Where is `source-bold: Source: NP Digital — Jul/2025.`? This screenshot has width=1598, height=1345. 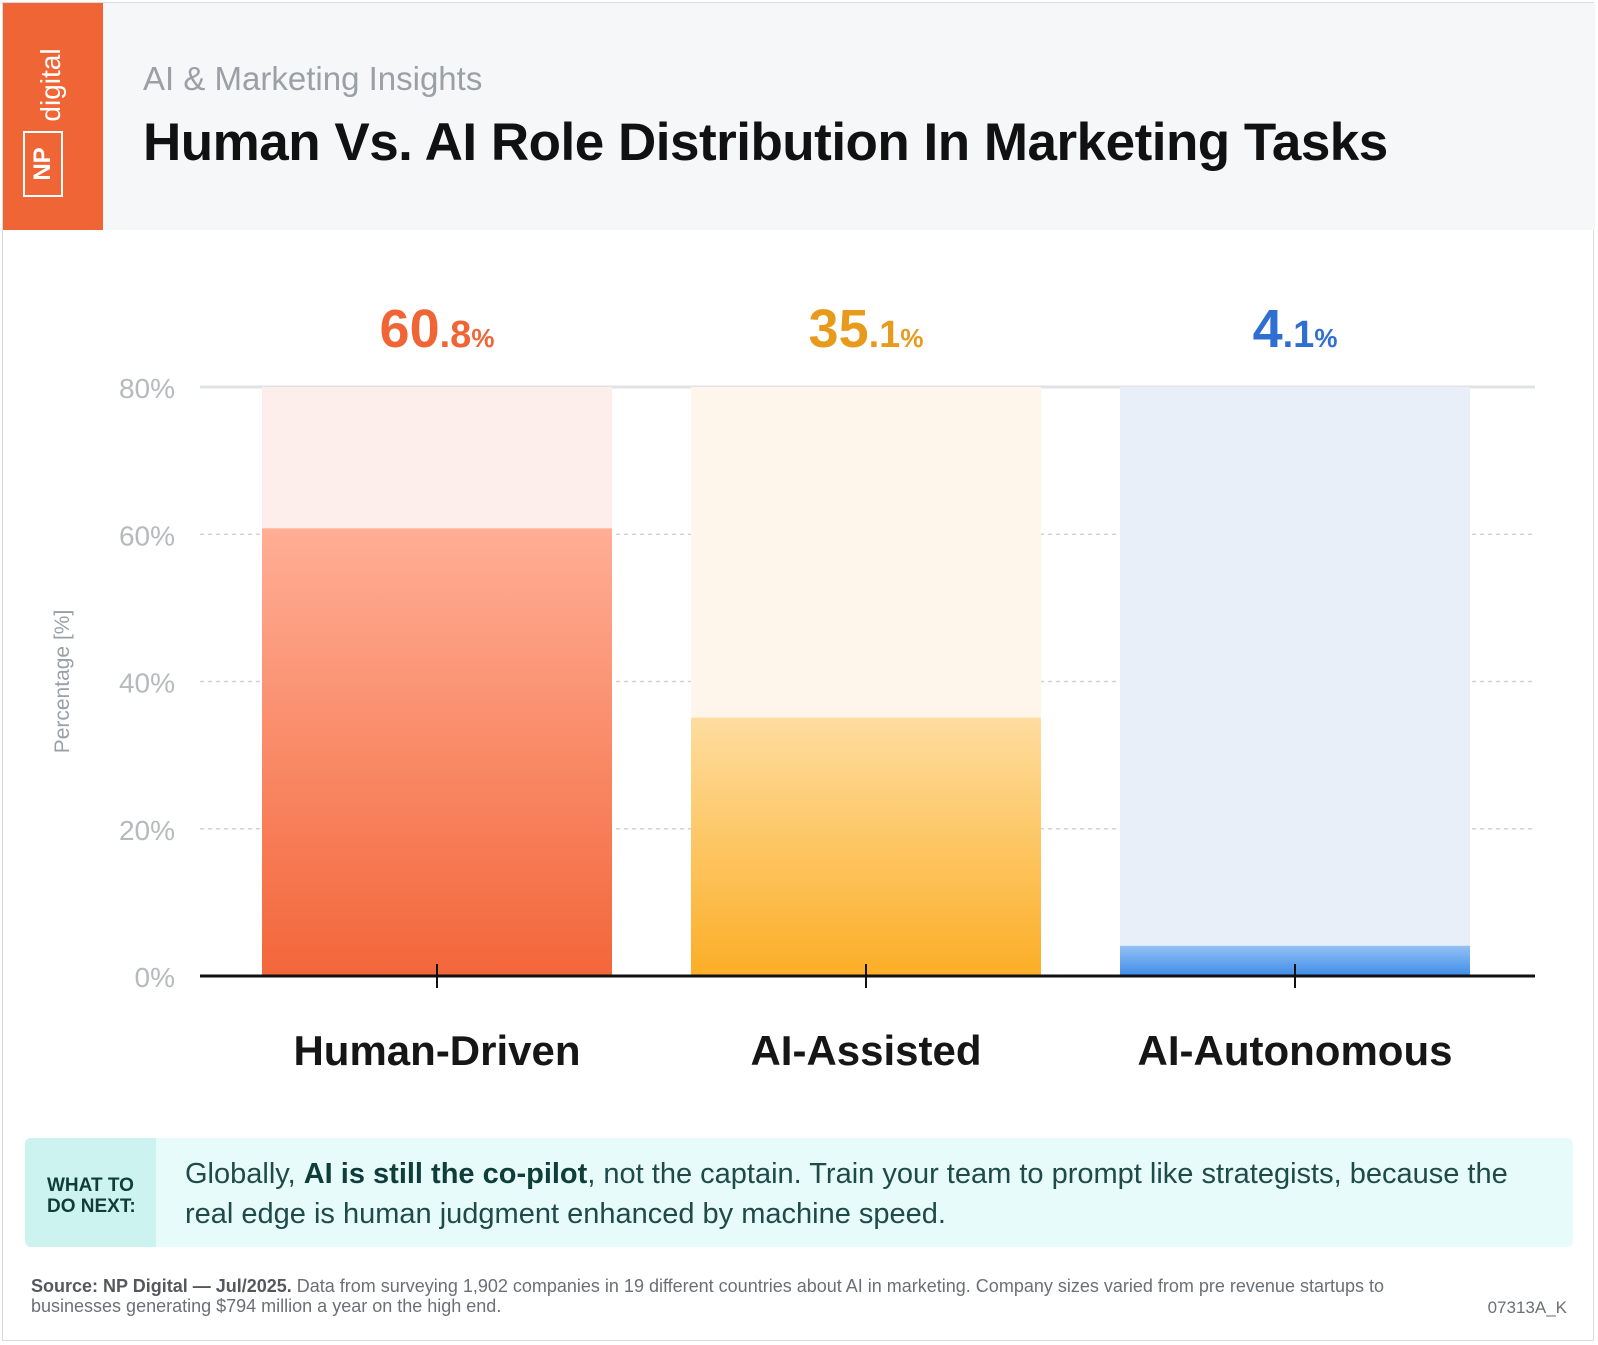 source-bold: Source: NP Digital — Jul/2025. is located at coordinates (161, 1286).